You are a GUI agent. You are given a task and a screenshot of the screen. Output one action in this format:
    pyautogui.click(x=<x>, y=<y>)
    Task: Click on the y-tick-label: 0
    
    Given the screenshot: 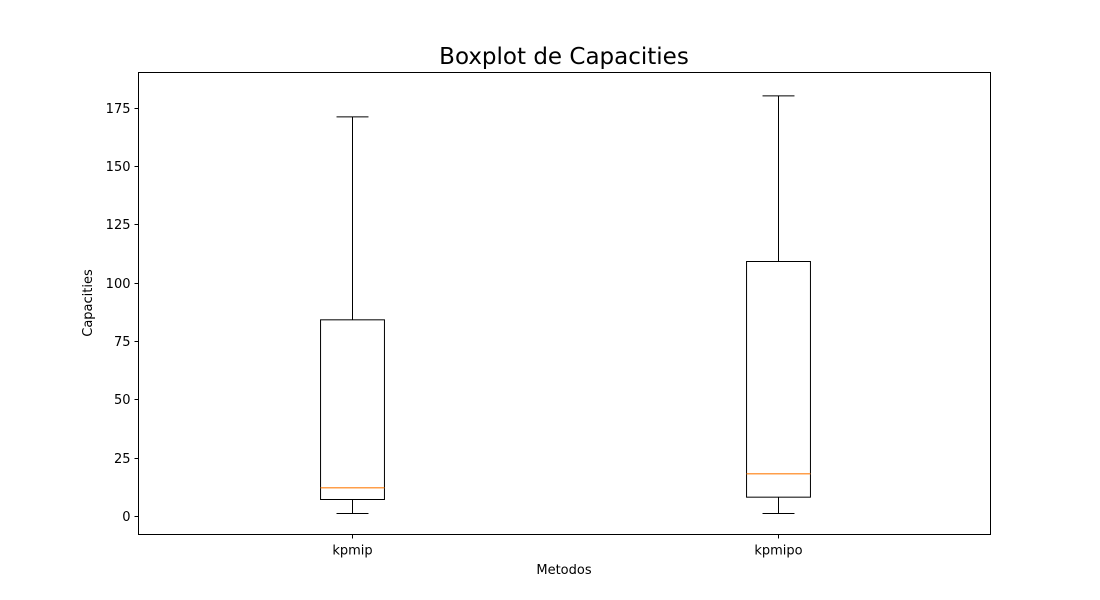 What is the action you would take?
    pyautogui.click(x=126, y=517)
    